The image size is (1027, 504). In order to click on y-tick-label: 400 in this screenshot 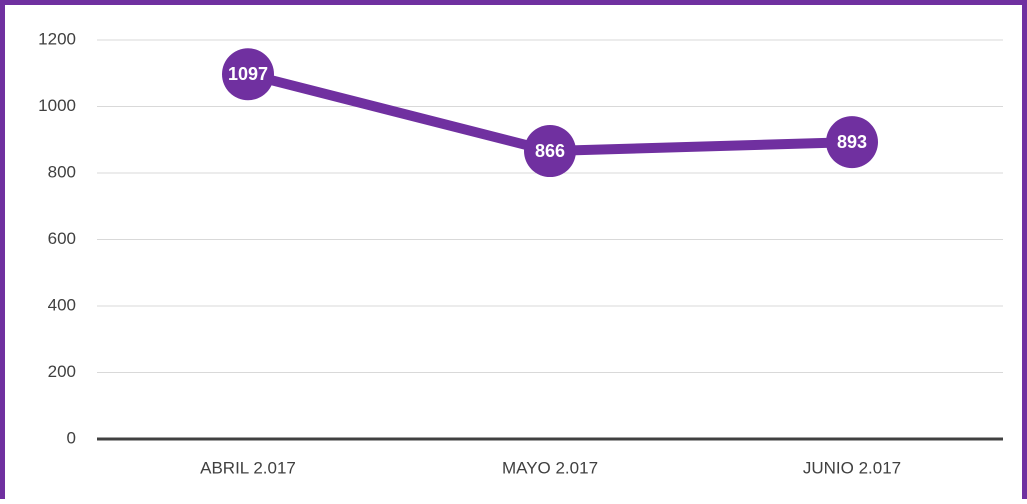, I will do `click(62, 304)`.